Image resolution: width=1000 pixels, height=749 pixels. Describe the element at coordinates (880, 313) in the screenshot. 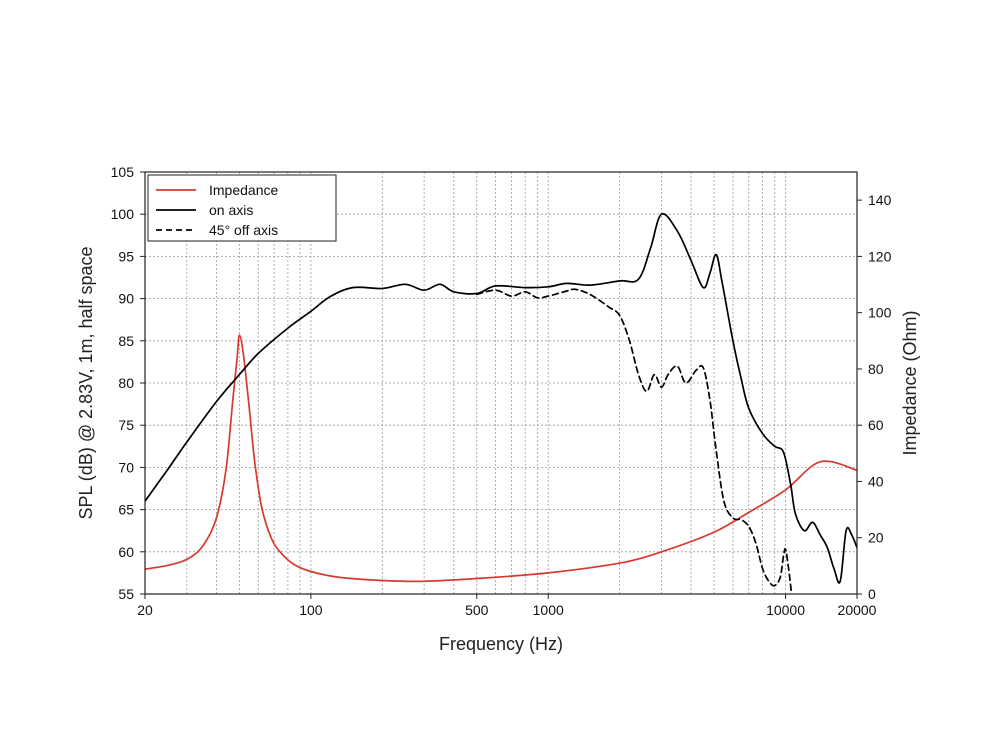

I see `y2-tick-label: 100` at that location.